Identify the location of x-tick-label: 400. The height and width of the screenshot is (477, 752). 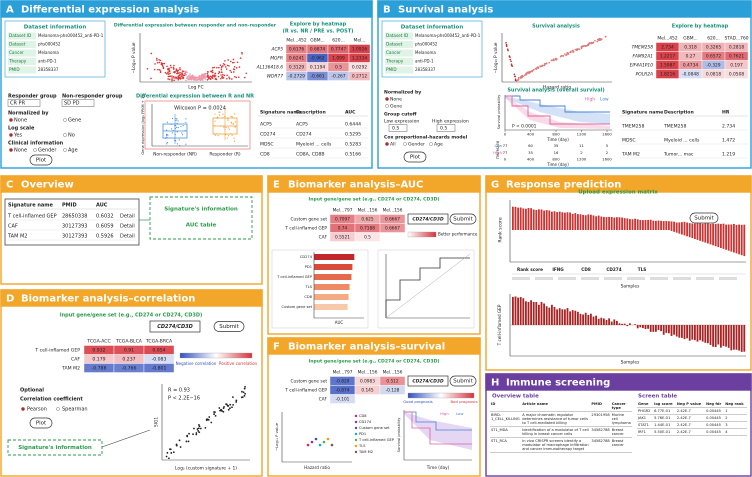
(531, 134).